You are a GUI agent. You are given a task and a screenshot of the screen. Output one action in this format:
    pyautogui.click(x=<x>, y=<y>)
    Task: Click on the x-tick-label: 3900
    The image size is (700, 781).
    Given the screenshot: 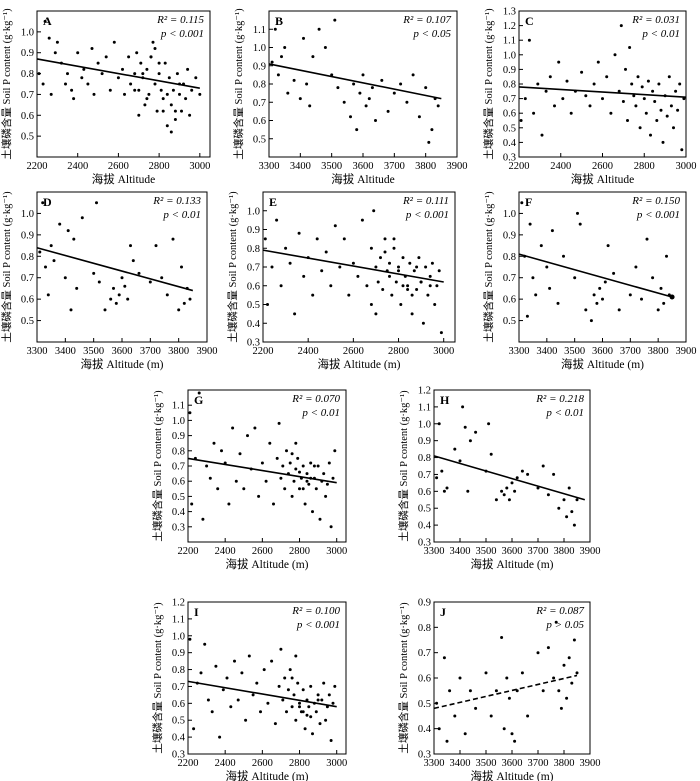 What is the action you would take?
    pyautogui.click(x=686, y=351)
    